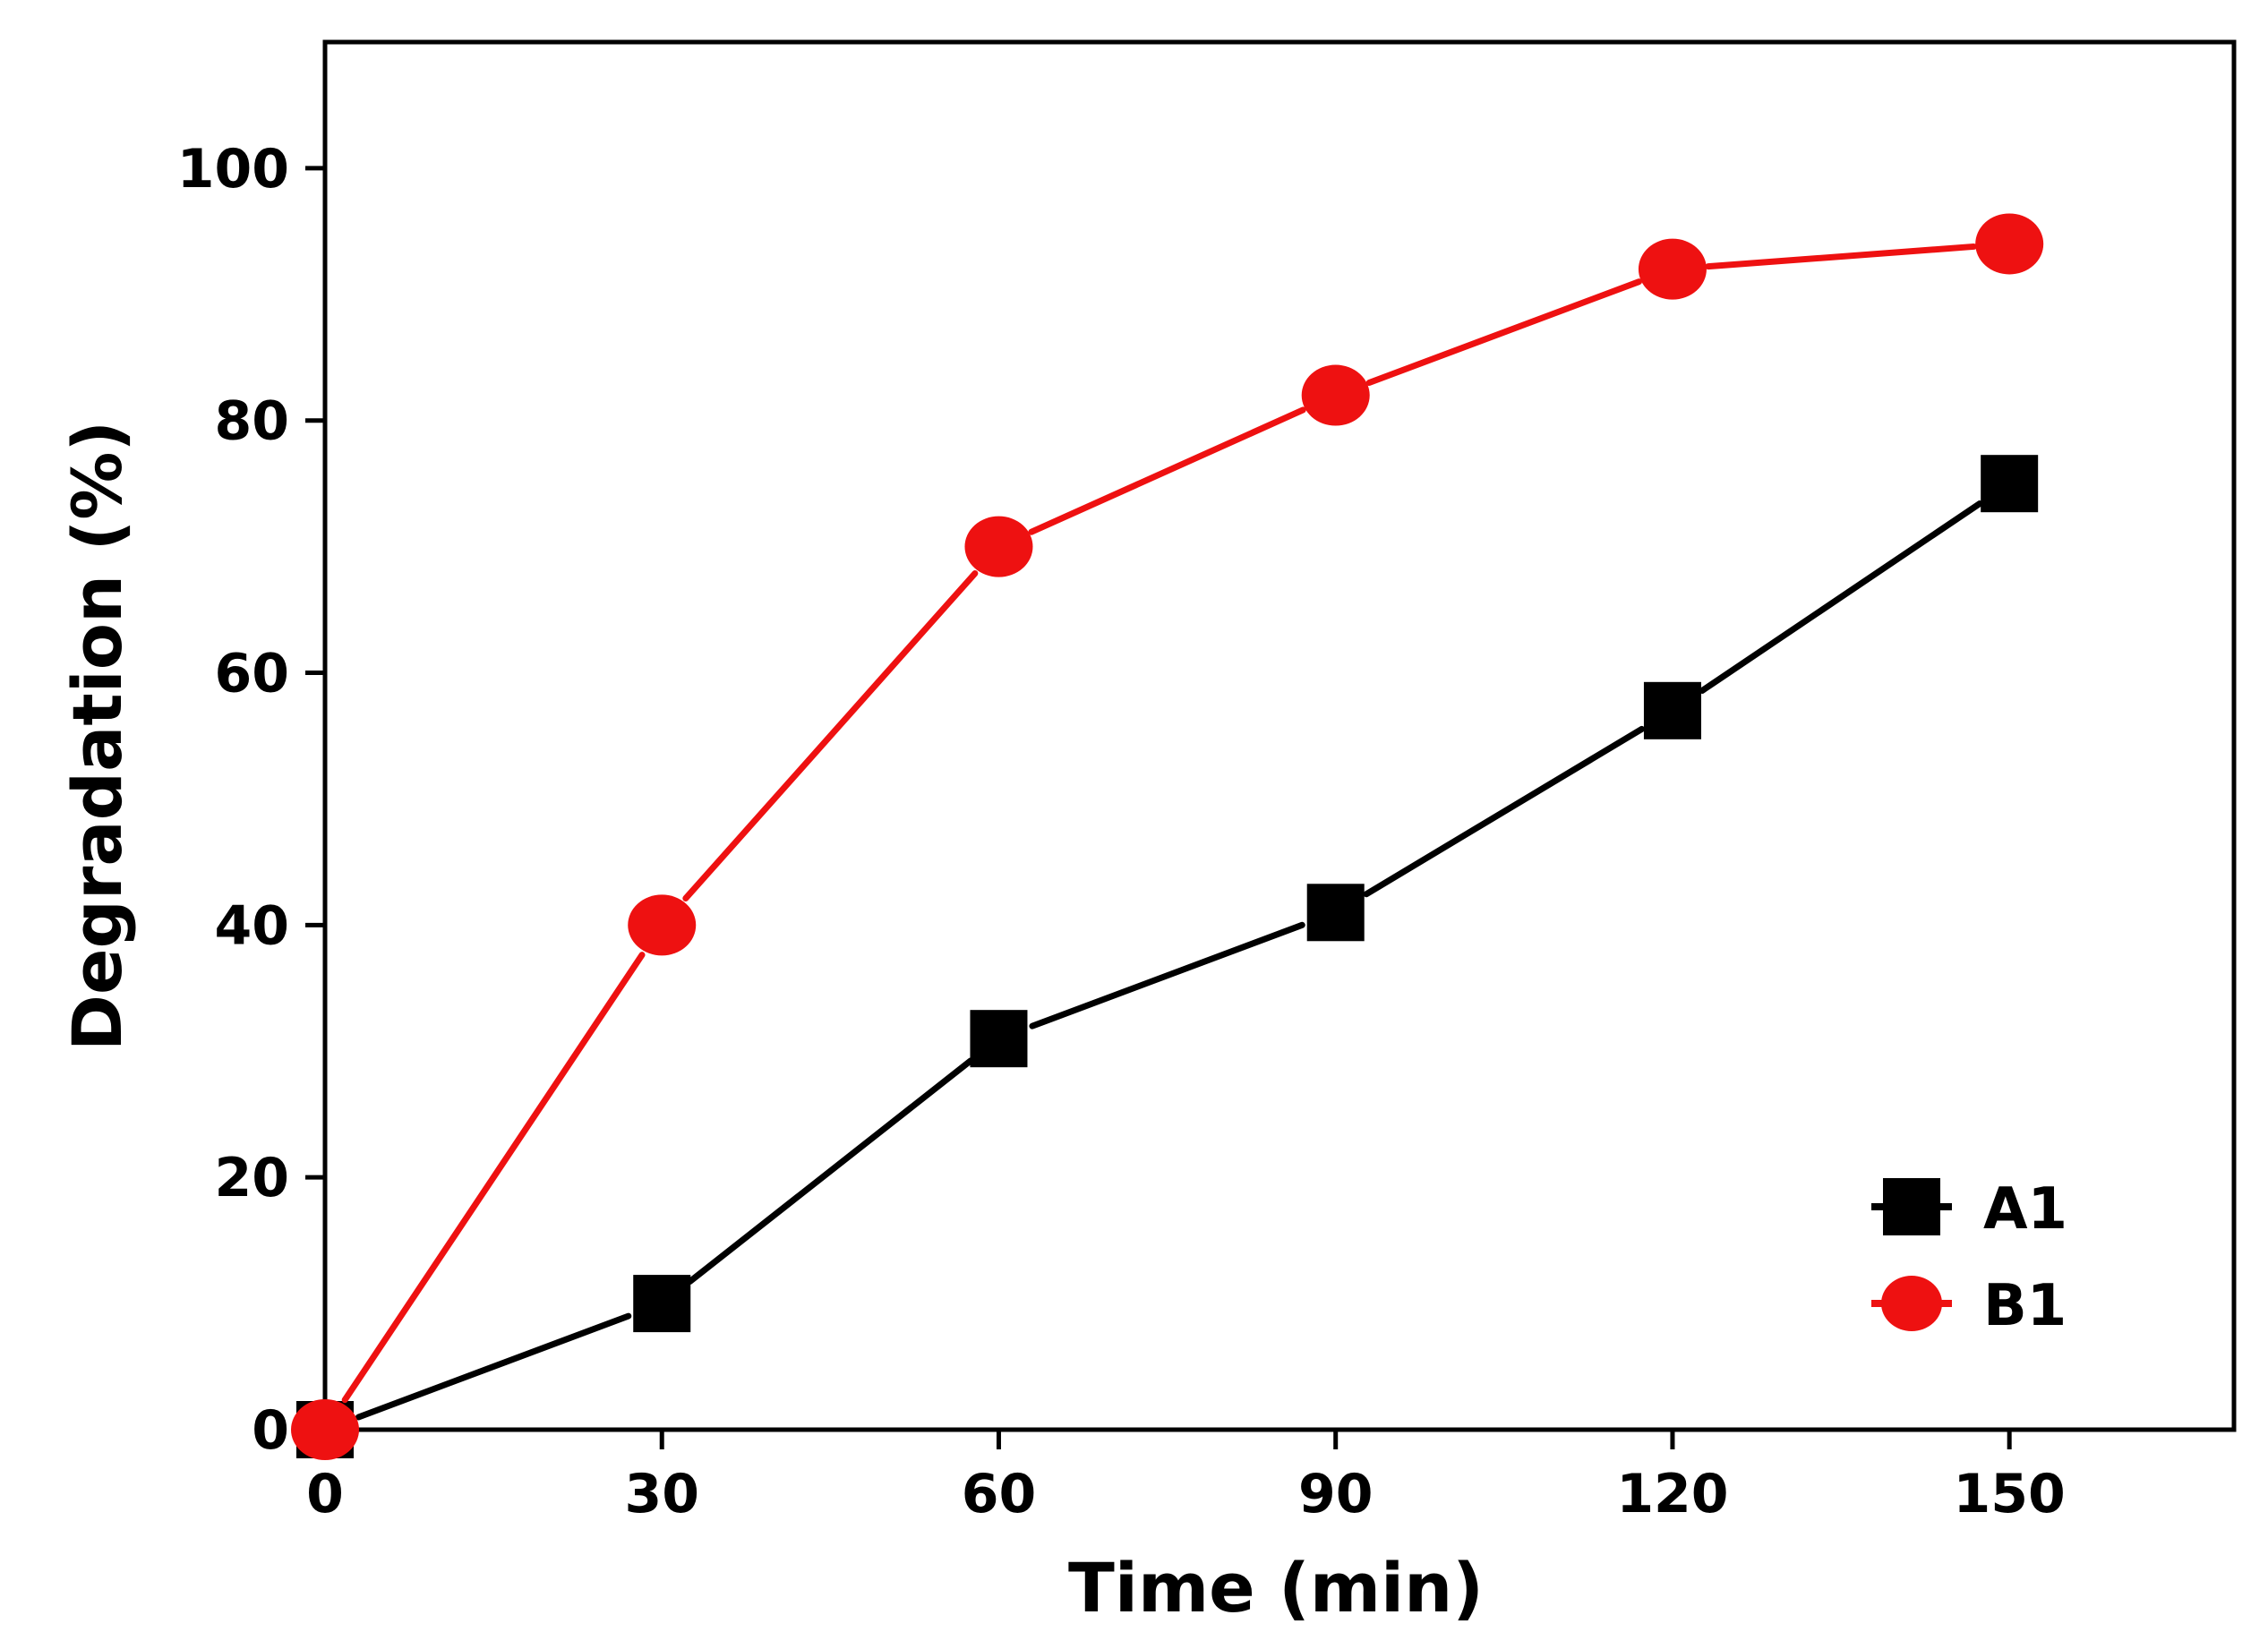  What do you see at coordinates (1276, 1588) in the screenshot?
I see `x-axis-title: Time (min)` at bounding box center [1276, 1588].